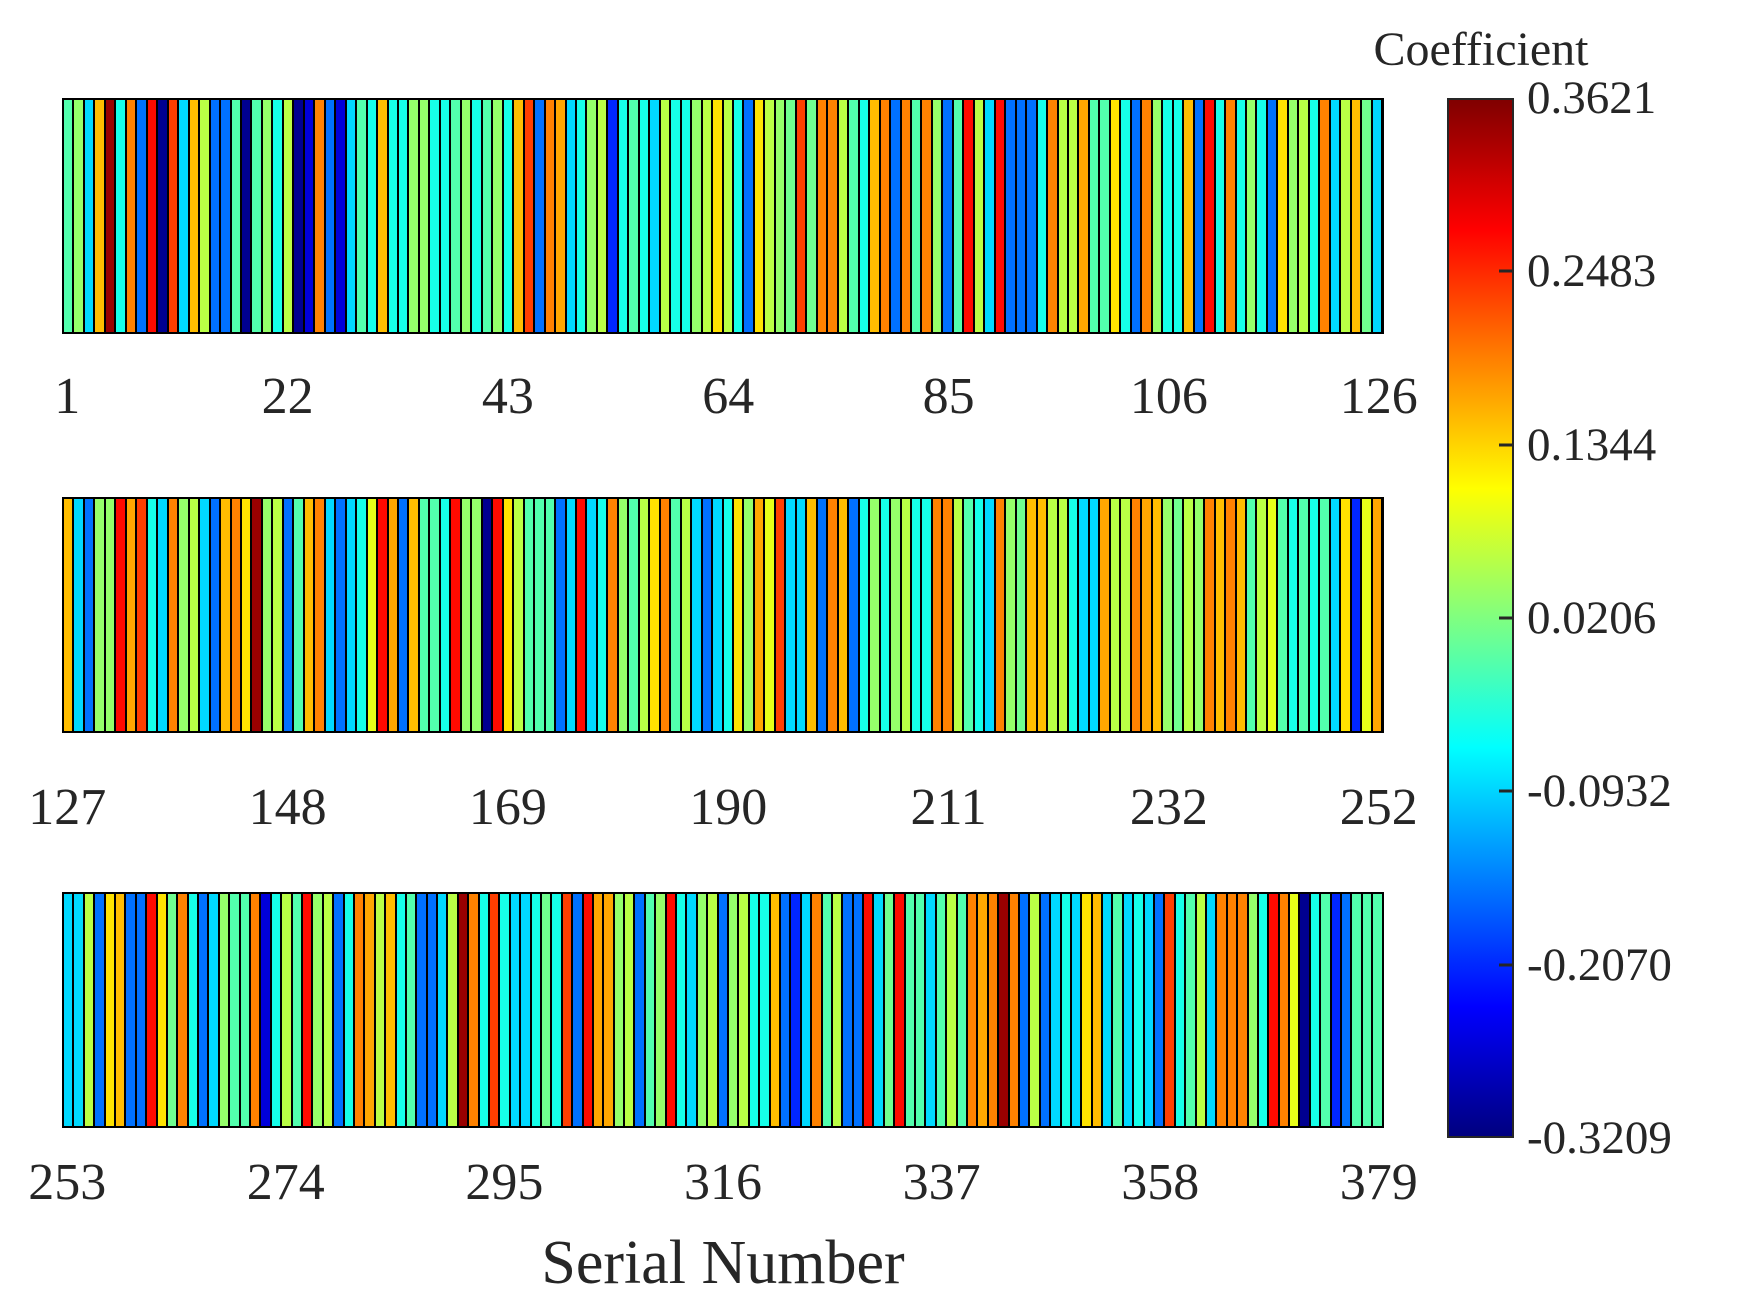 This screenshot has height=1313, width=1750. I want to click on x-tick-label: 232, so click(1168, 807).